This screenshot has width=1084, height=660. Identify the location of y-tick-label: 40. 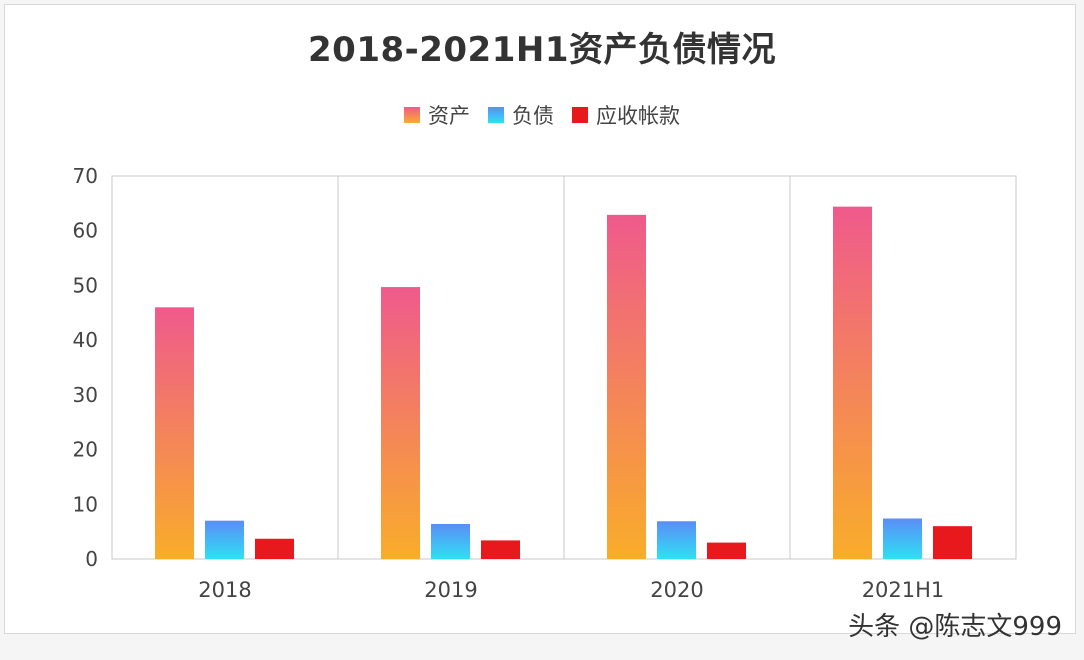
(85, 340).